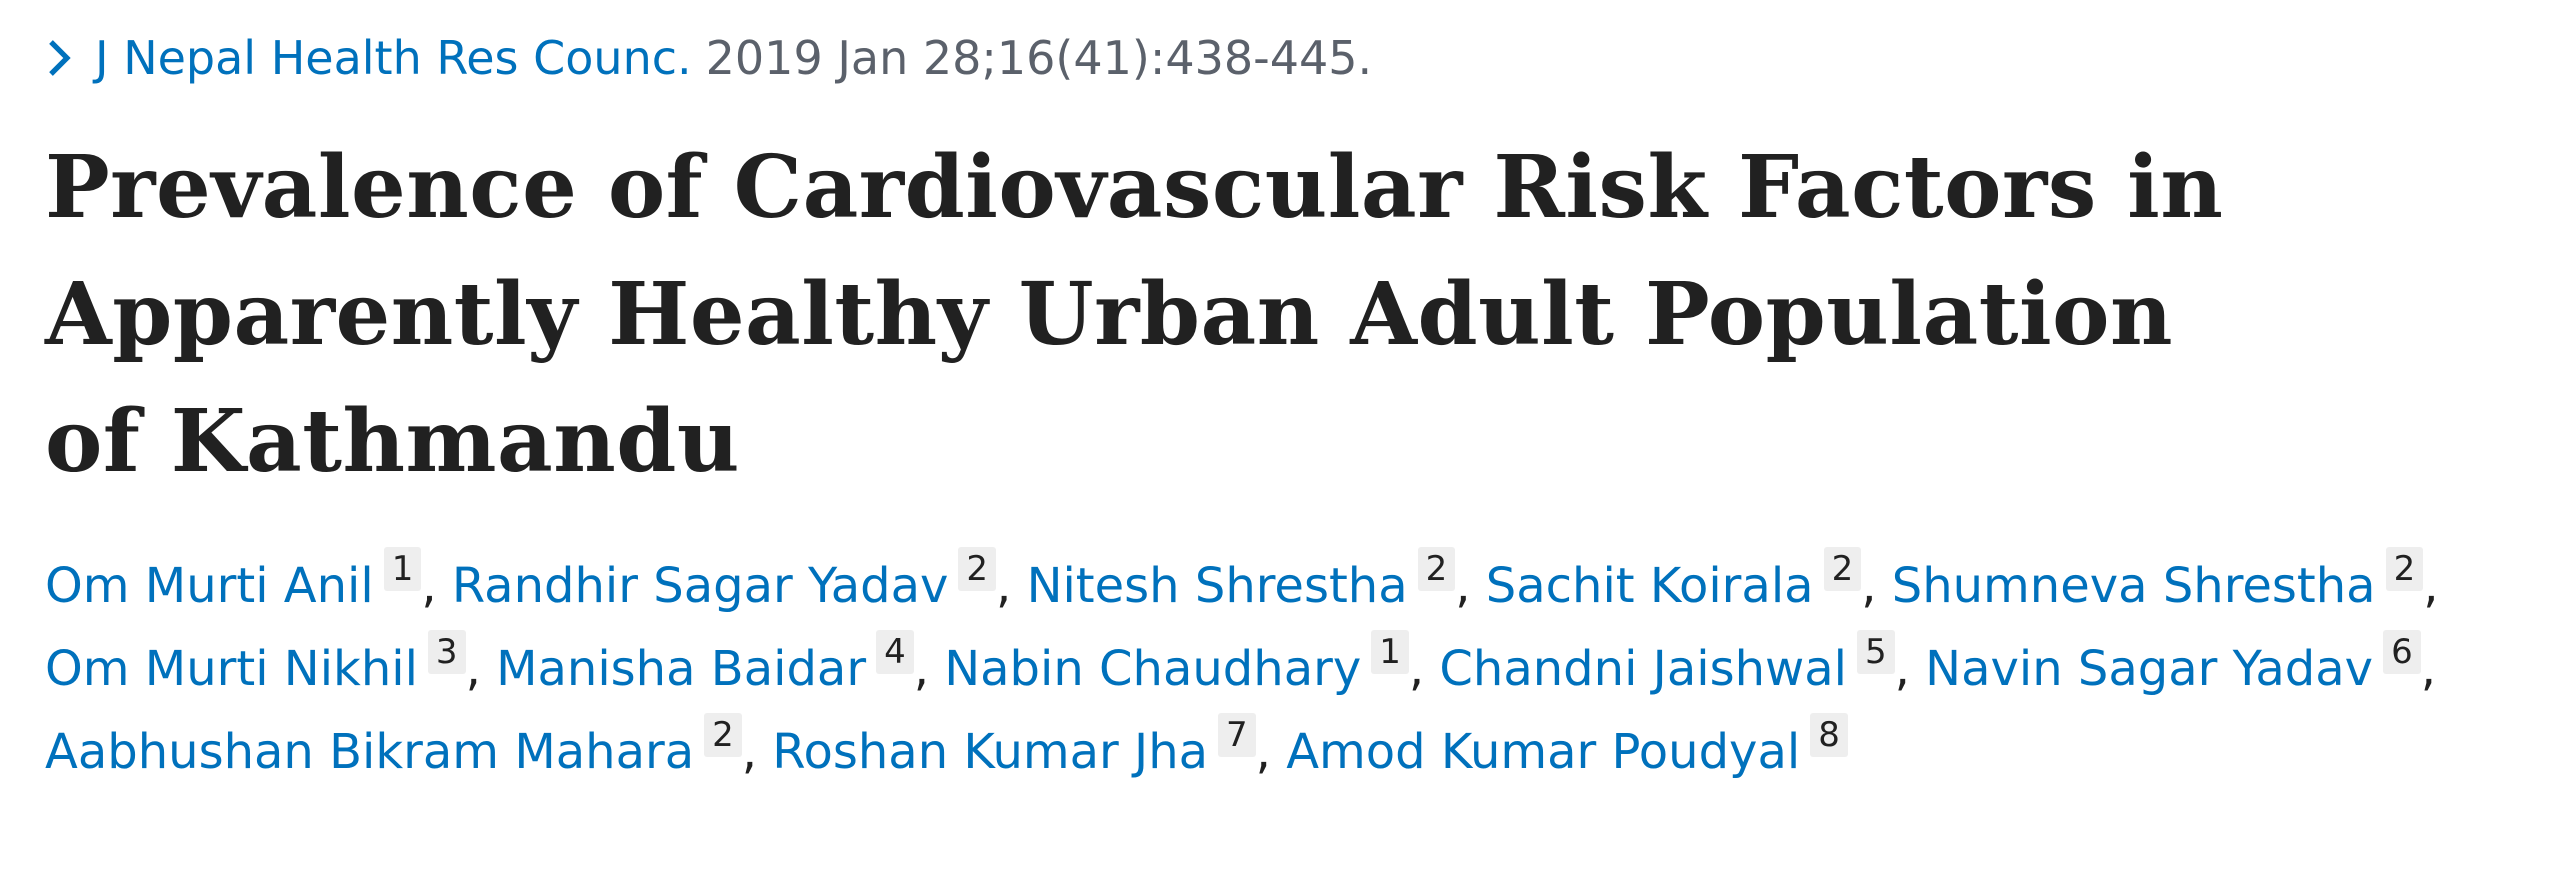 The height and width of the screenshot is (879, 2560). I want to click on affiliation-ref: 6, so click(2402, 652).